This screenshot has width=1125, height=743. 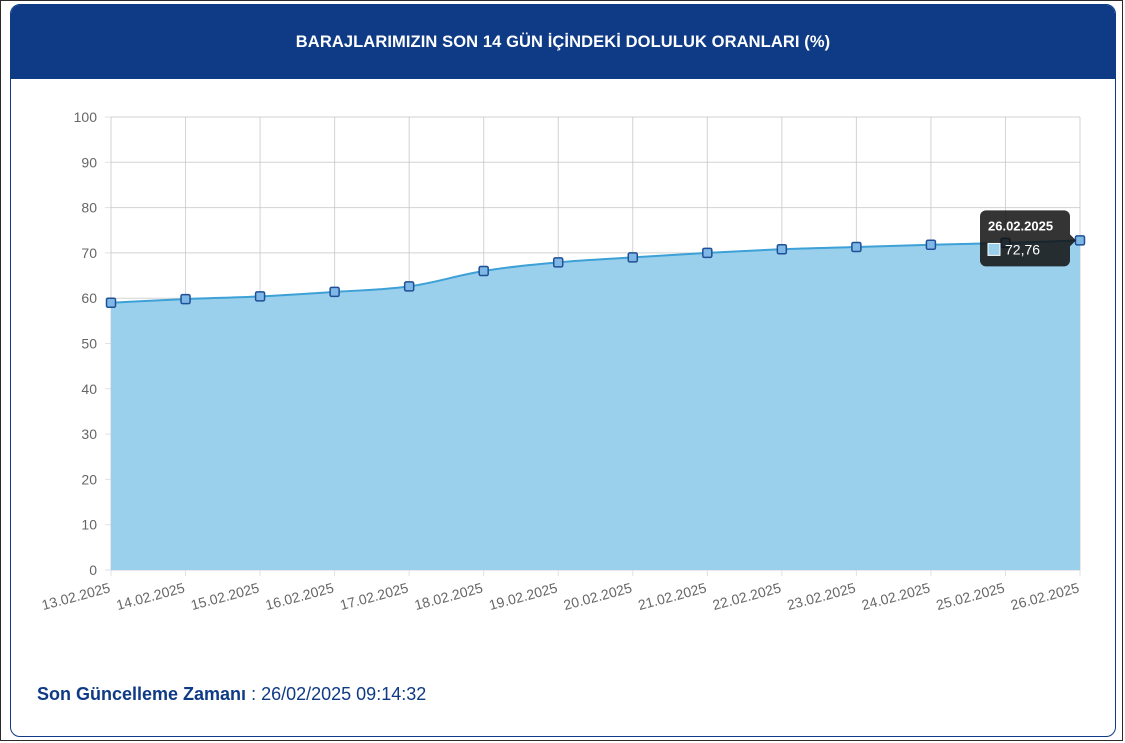 I want to click on x-tick-label: 15.02.2025, so click(x=225, y=596).